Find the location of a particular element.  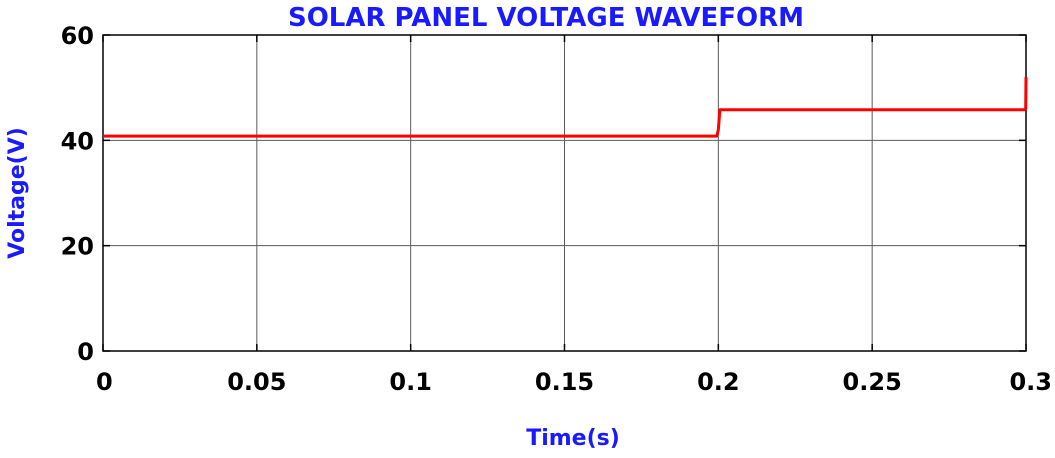

y-tick-label: 60 is located at coordinates (77, 36).